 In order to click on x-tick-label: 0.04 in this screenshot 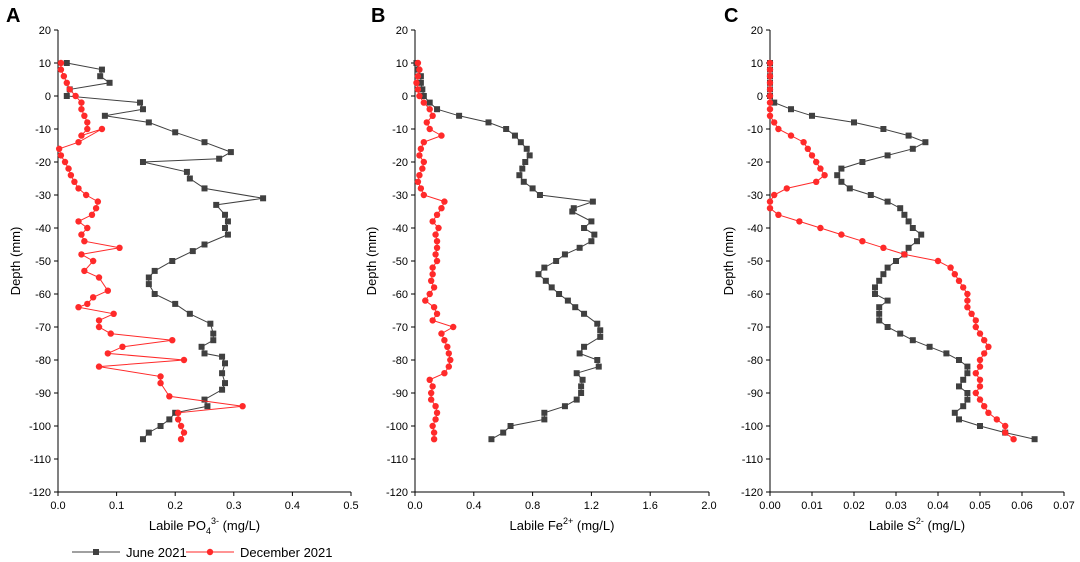, I will do `click(937, 506)`.